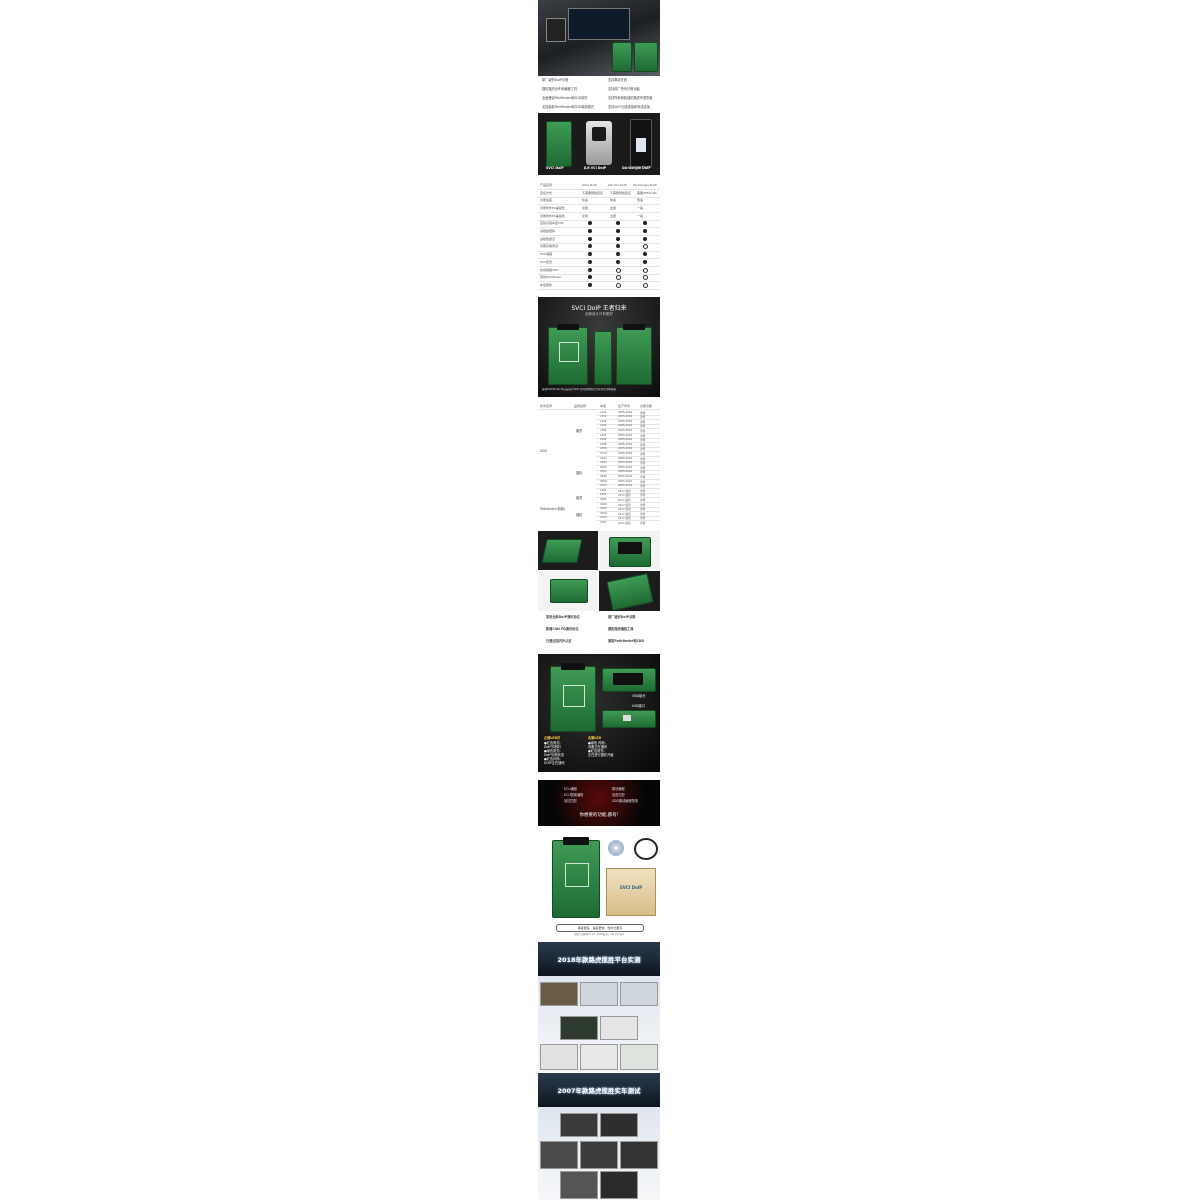 The width and height of the screenshot is (1200, 1200). What do you see at coordinates (570, 801) in the screenshot?
I see `function-item: 遥控匹配` at bounding box center [570, 801].